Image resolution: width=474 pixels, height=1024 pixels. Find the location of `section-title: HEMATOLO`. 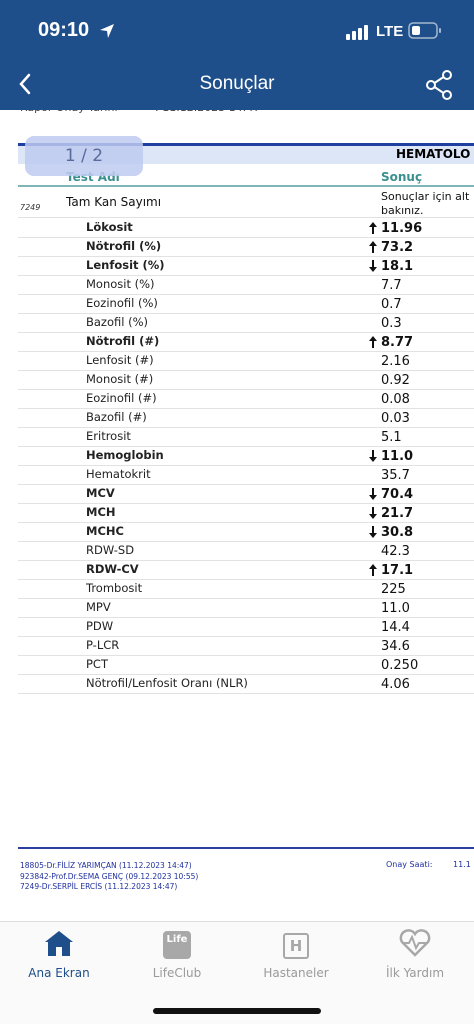

section-title: HEMATOLO is located at coordinates (433, 154).